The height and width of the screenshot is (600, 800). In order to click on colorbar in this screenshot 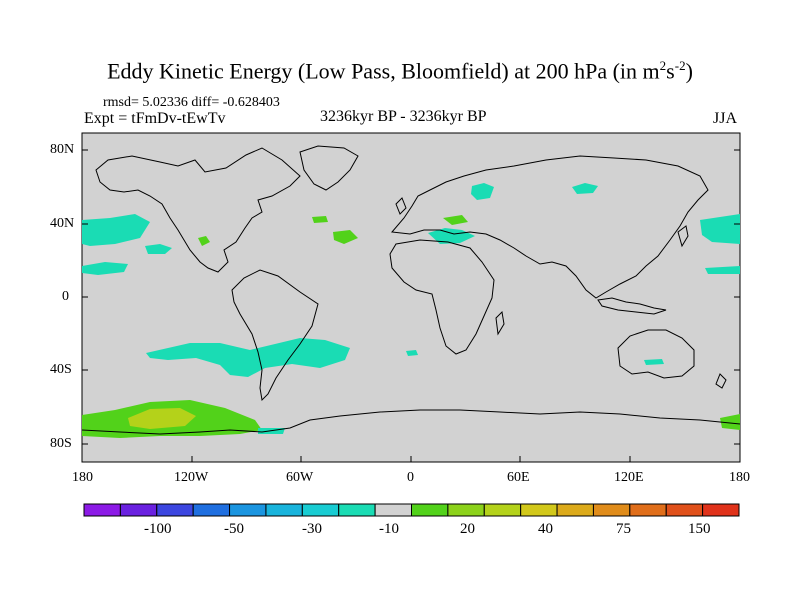, I will do `click(411, 510)`.